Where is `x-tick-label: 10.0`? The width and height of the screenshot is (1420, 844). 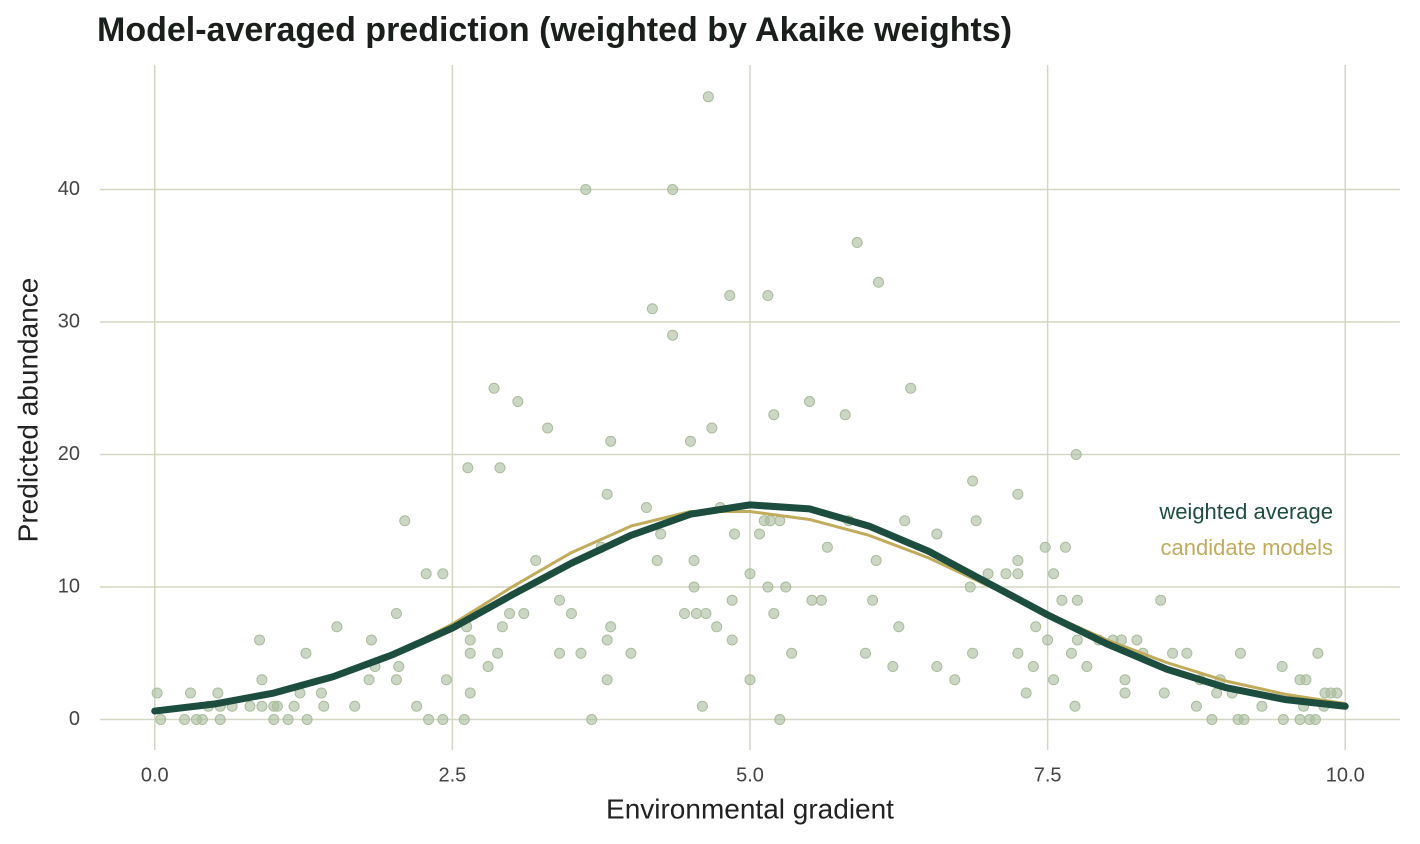
x-tick-label: 10.0 is located at coordinates (1345, 775).